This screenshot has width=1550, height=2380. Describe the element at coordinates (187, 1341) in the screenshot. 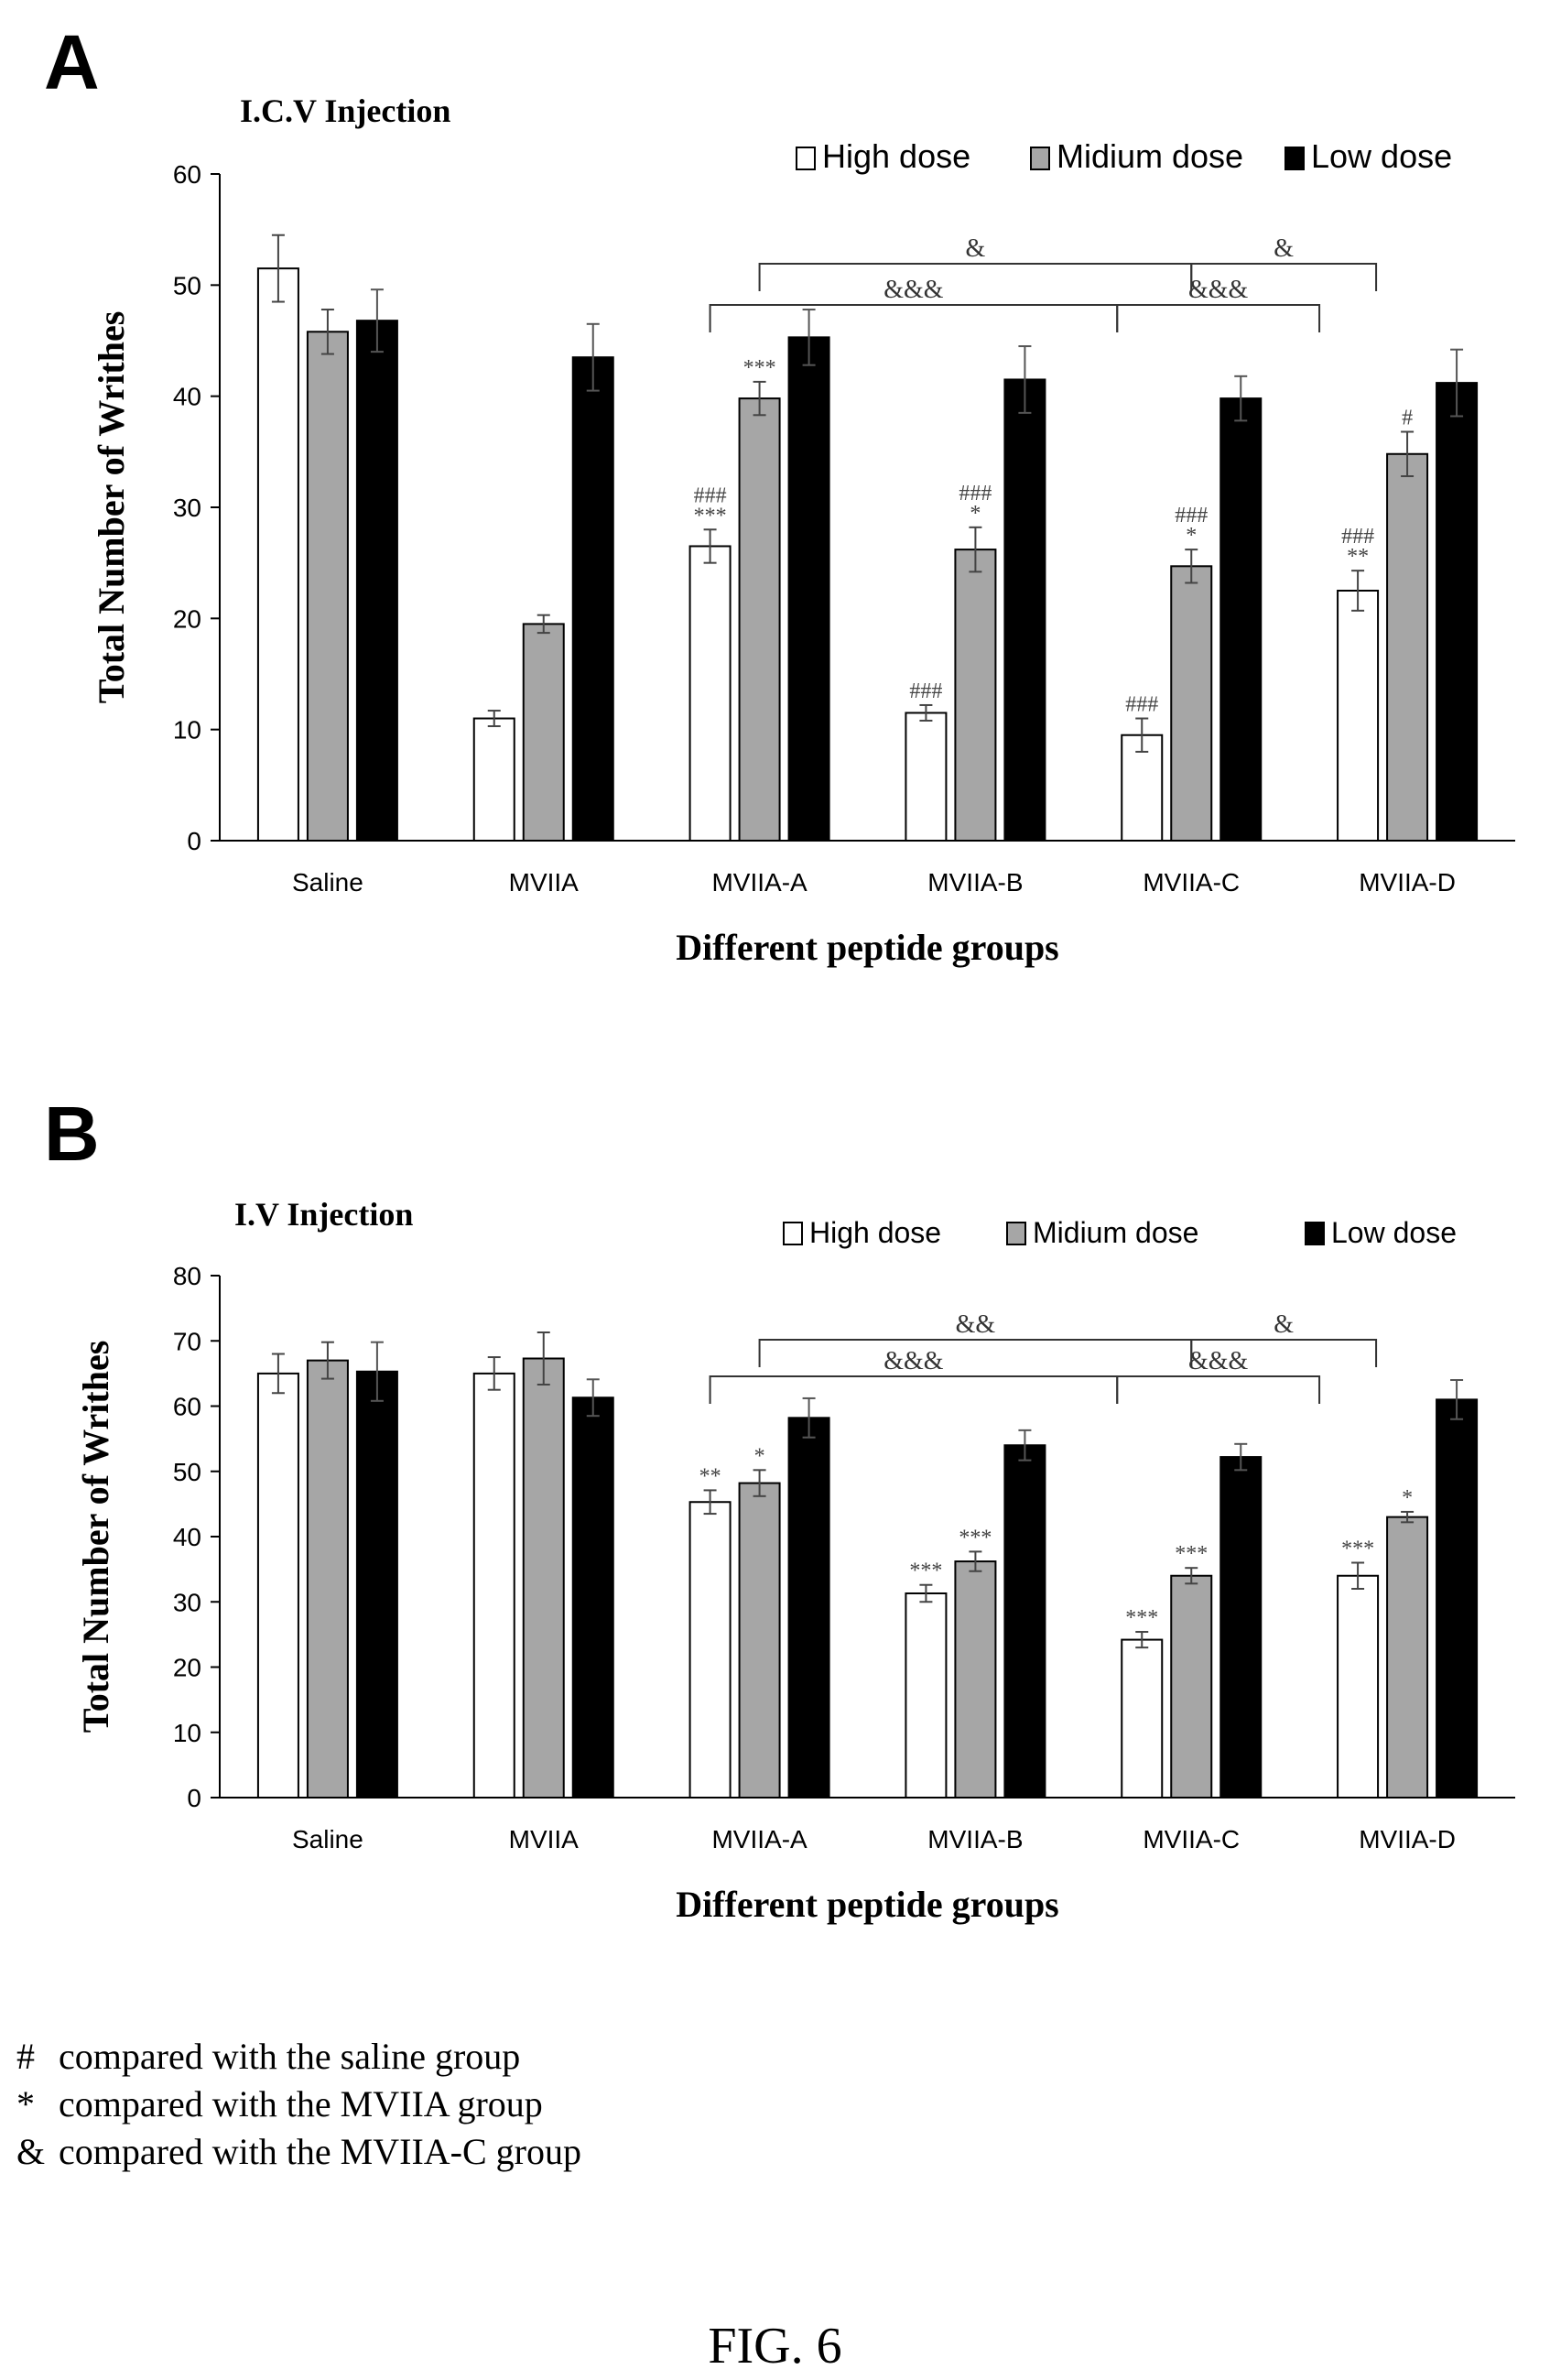

I see `y-tick-label: 70` at that location.